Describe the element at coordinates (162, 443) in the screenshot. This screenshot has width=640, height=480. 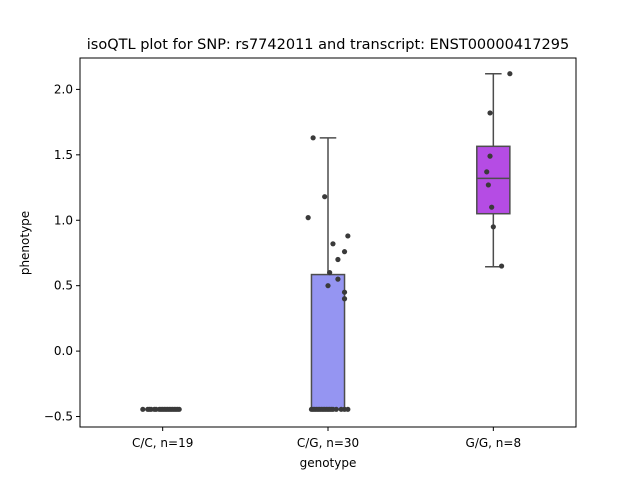
I see `x-tick-label: C/C, n=19` at that location.